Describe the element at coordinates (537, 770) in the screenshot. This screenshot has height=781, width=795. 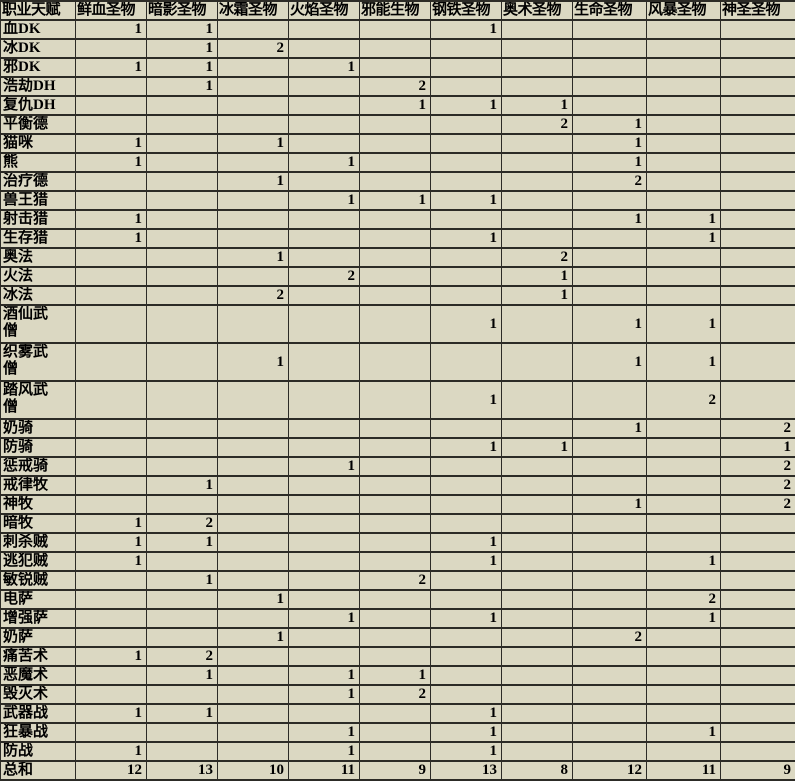
I see `total-value-cell: 8` at that location.